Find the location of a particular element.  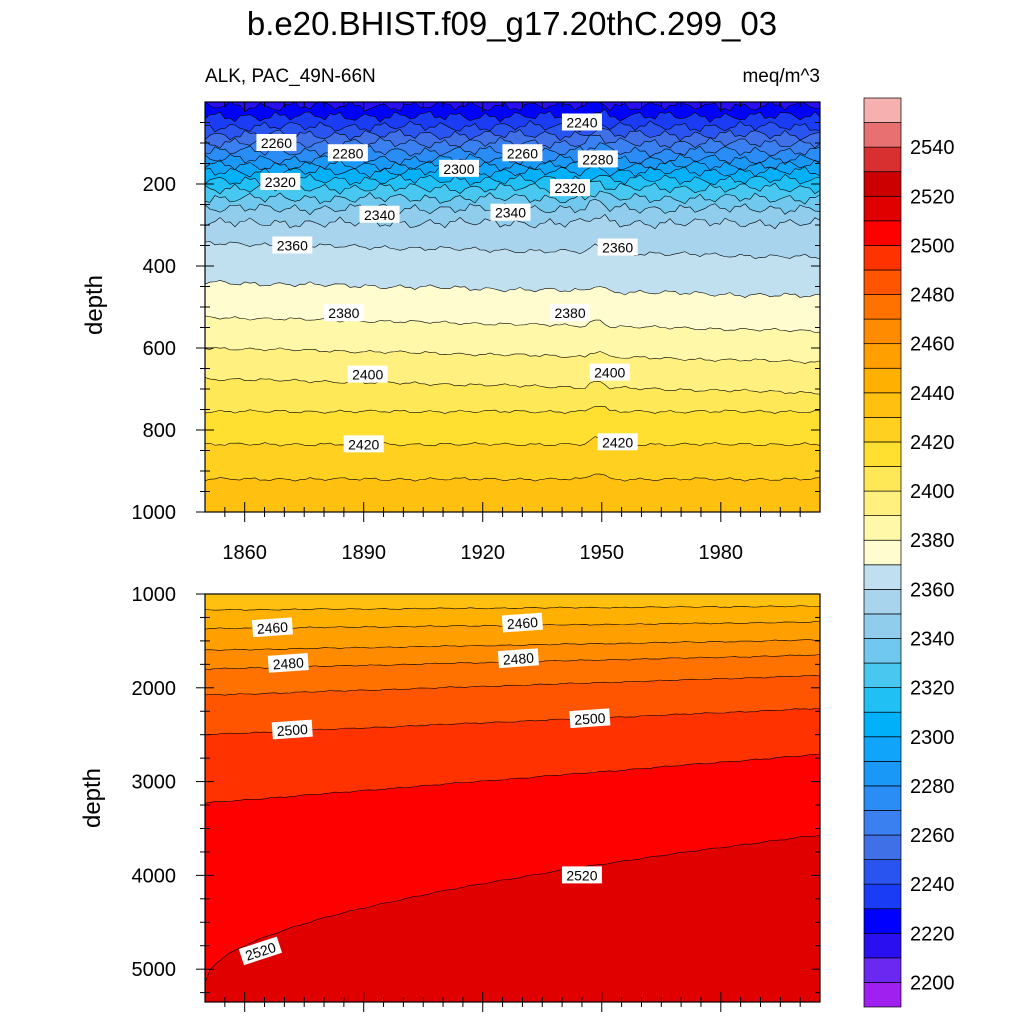

x-tick-label: 1920 is located at coordinates (482, 553).